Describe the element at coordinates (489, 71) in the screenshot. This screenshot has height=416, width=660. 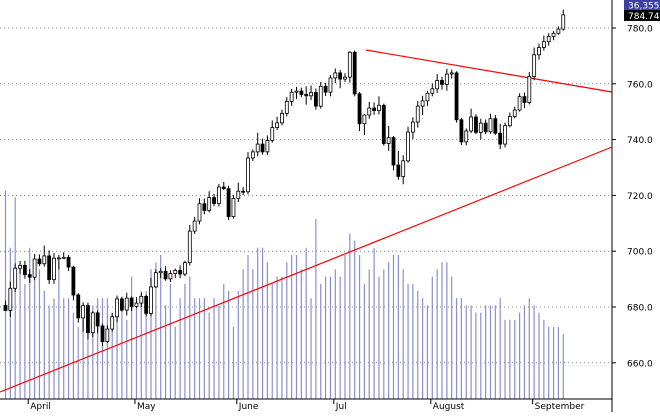
I see `resistance-trendline` at that location.